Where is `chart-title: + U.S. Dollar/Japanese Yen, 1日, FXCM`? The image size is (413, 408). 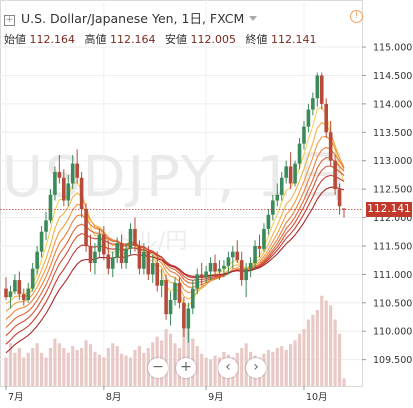
chart-title: + U.S. Dollar/Japanese Yen, 1日, FXCM is located at coordinates (163, 17).